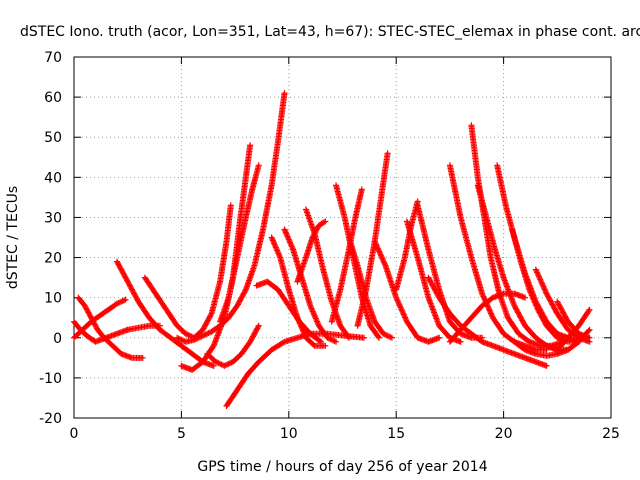 Image resolution: width=640 pixels, height=480 pixels. Describe the element at coordinates (53, 178) in the screenshot. I see `y-tick-label: 40` at that location.